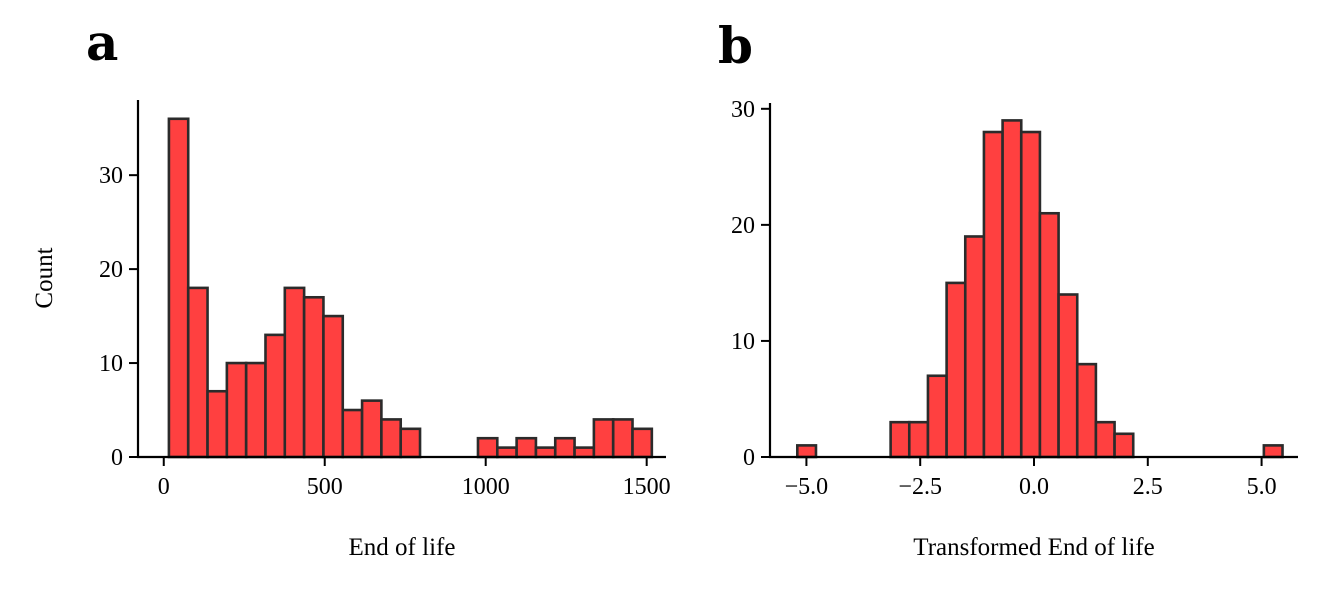 The height and width of the screenshot is (592, 1327). What do you see at coordinates (44, 277) in the screenshot?
I see `panel-a-y-axis-label: Count` at bounding box center [44, 277].